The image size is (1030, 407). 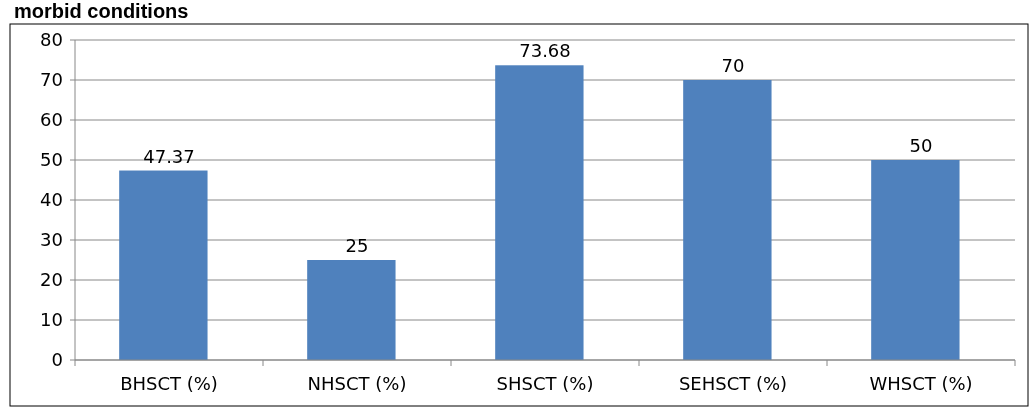 I want to click on y-tick-label: 70, so click(x=51, y=80).